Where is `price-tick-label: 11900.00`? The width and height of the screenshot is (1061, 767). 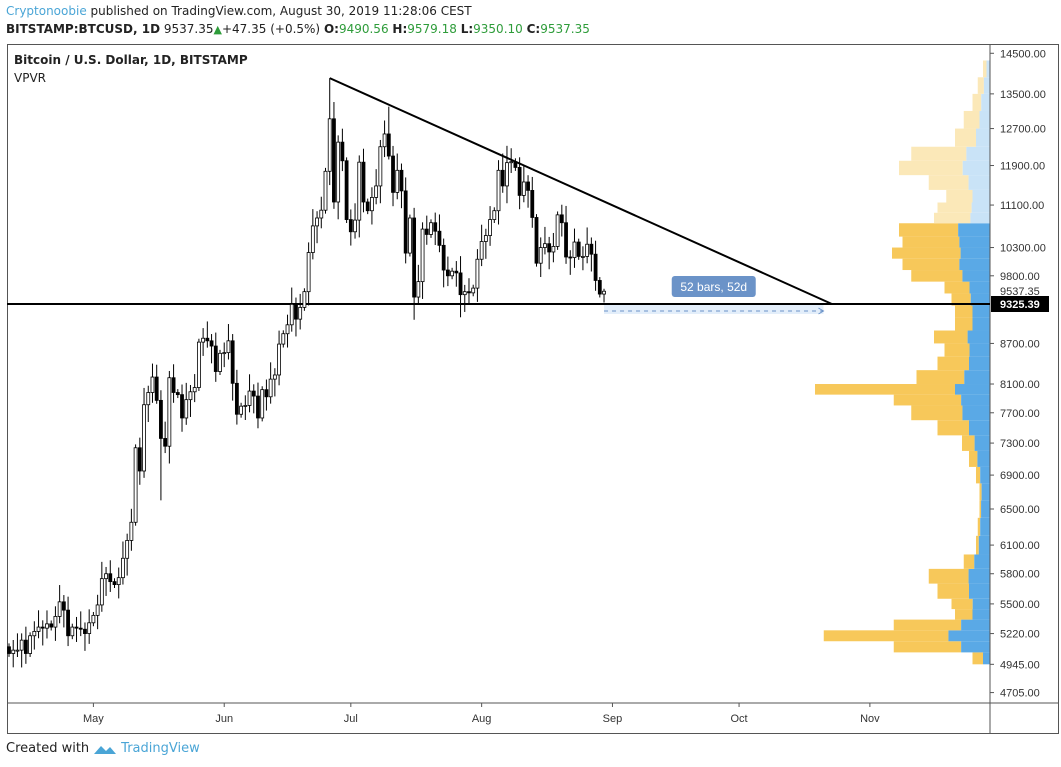
price-tick-label: 11900.00 is located at coordinates (1022, 167).